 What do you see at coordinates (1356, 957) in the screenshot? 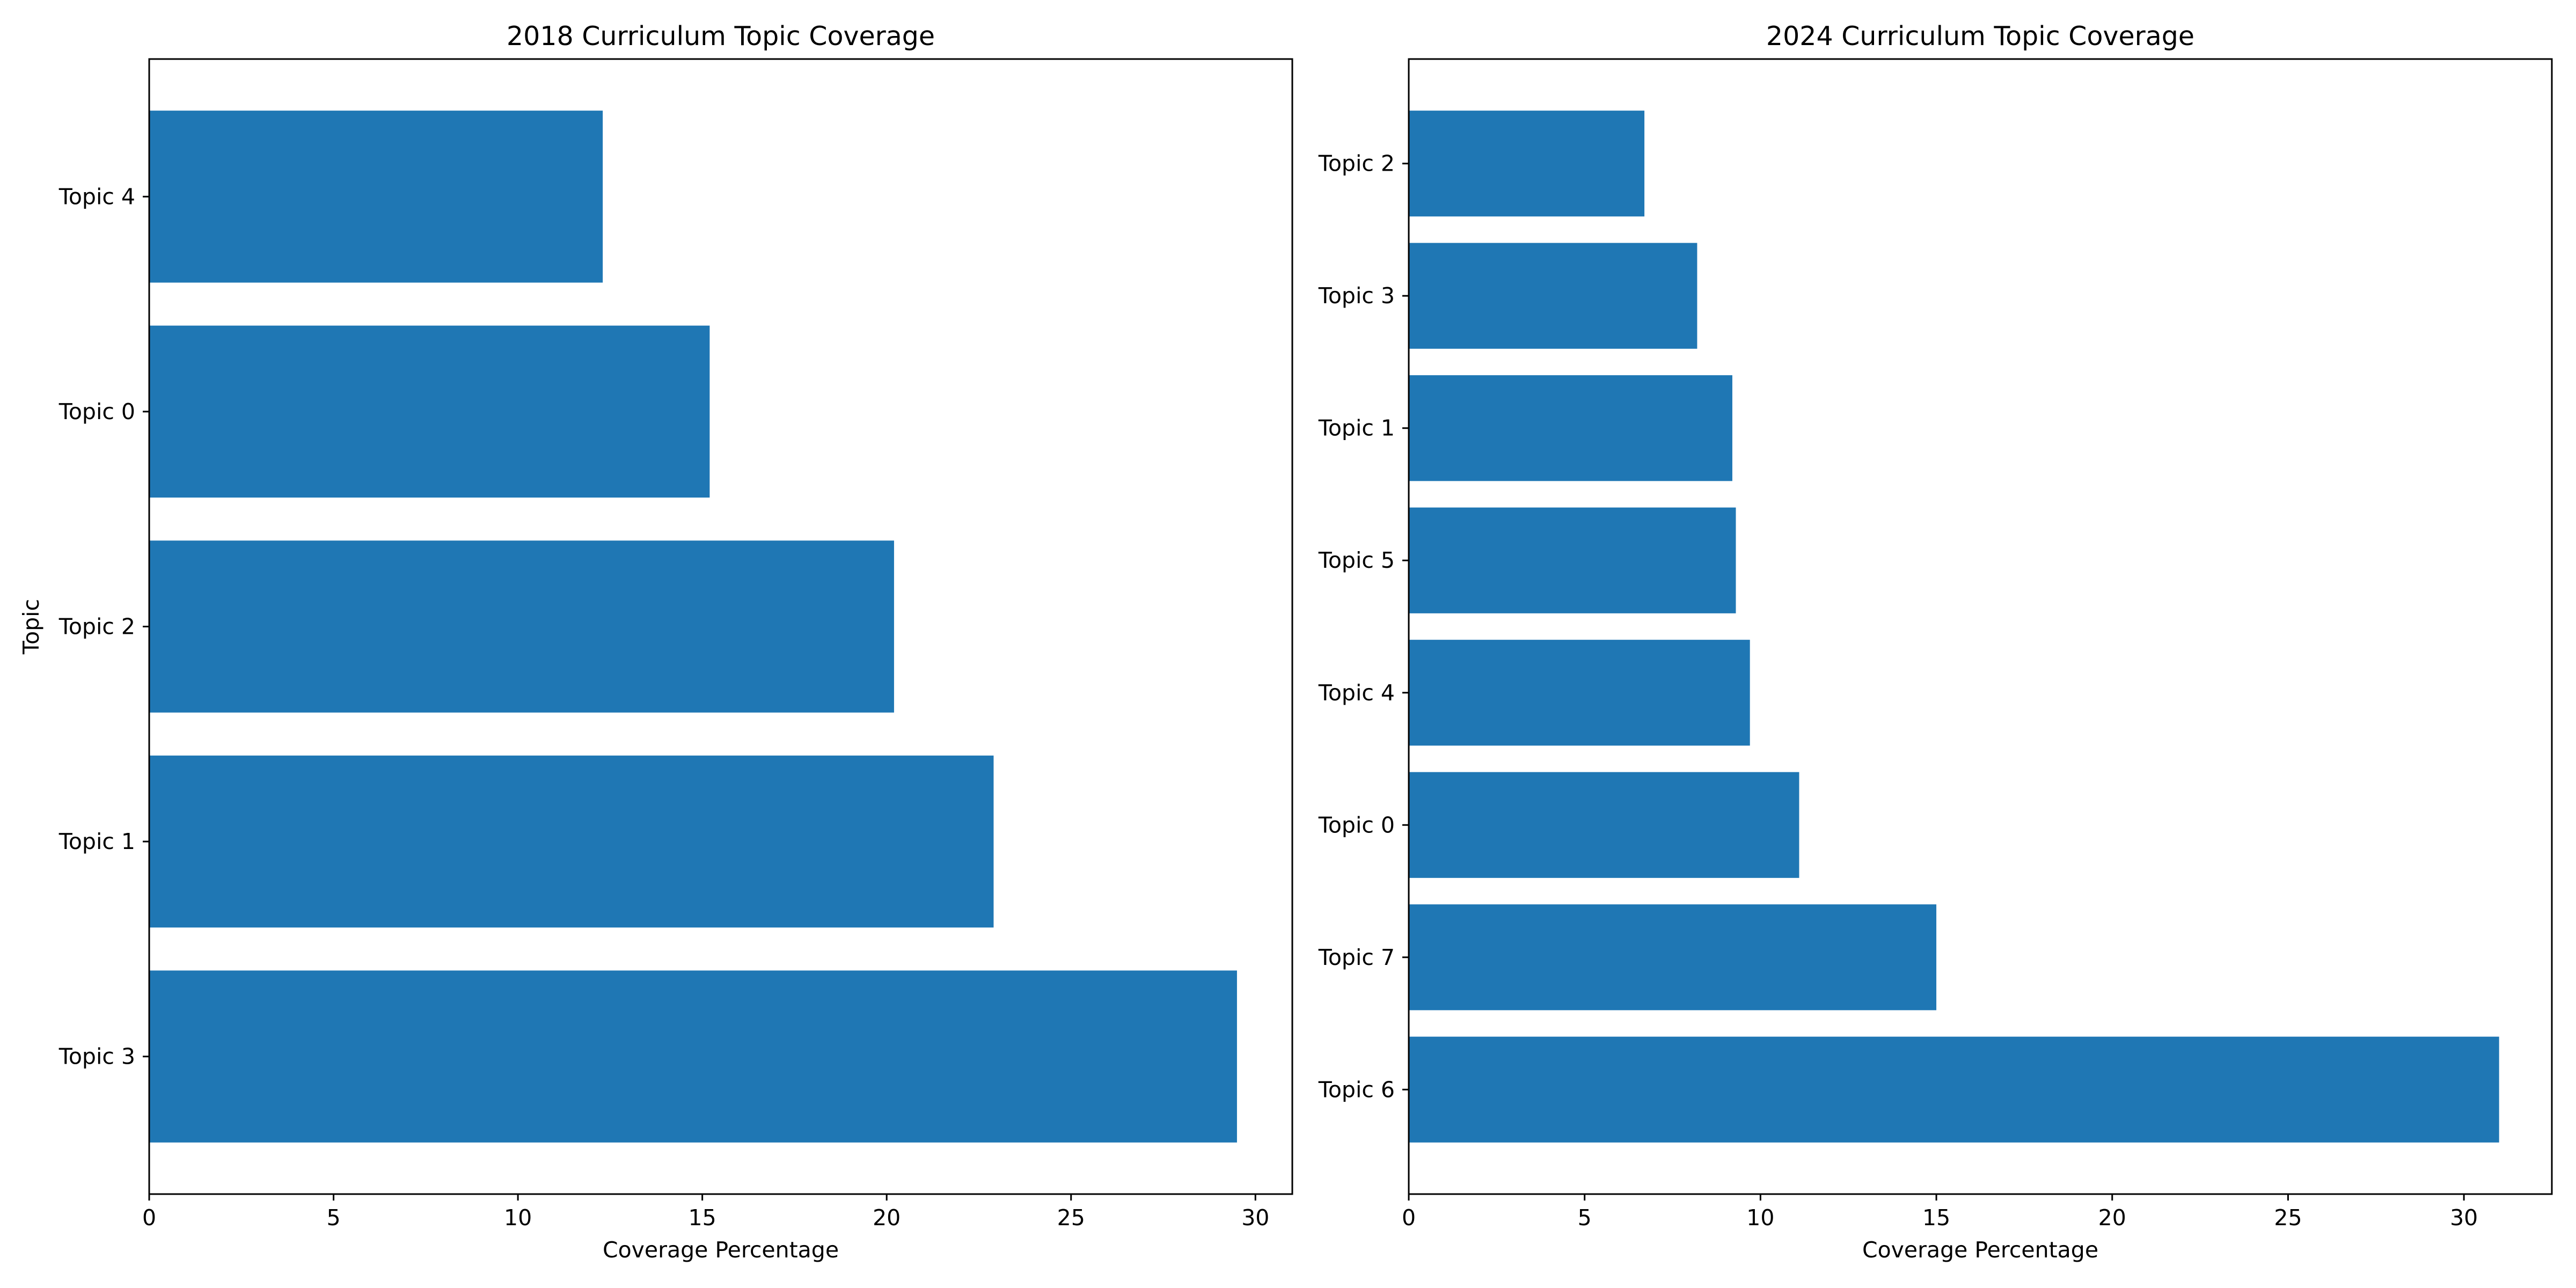
I see `y-tick-label: Topic 7` at bounding box center [1356, 957].